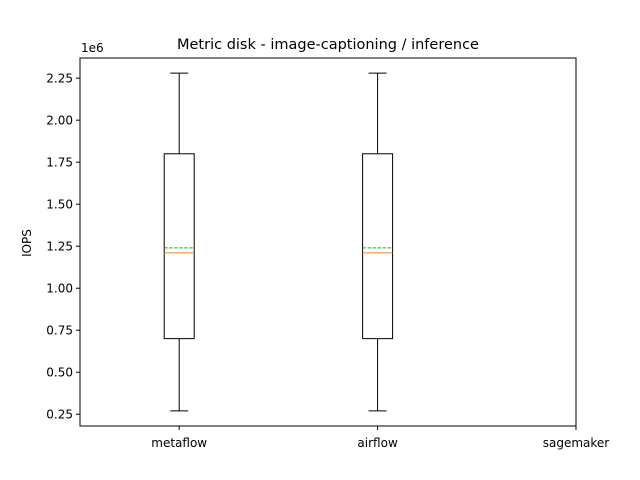  Describe the element at coordinates (59, 163) in the screenshot. I see `y-tick-label: 1.75` at that location.